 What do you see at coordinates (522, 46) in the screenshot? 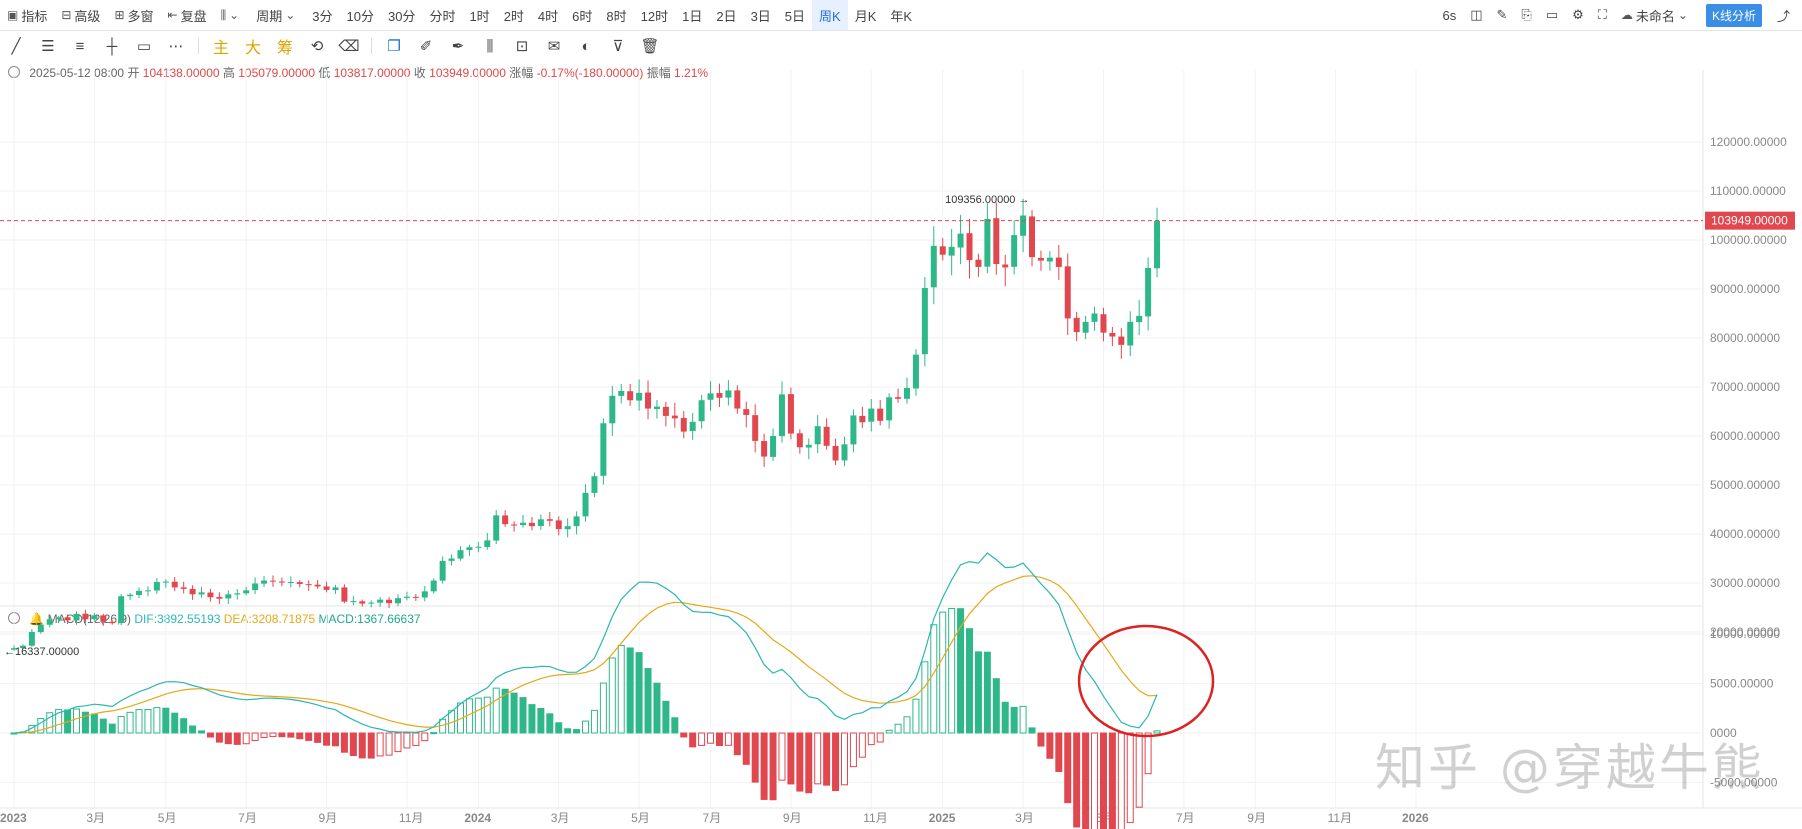
I see `lock-icon: ⊡` at bounding box center [522, 46].